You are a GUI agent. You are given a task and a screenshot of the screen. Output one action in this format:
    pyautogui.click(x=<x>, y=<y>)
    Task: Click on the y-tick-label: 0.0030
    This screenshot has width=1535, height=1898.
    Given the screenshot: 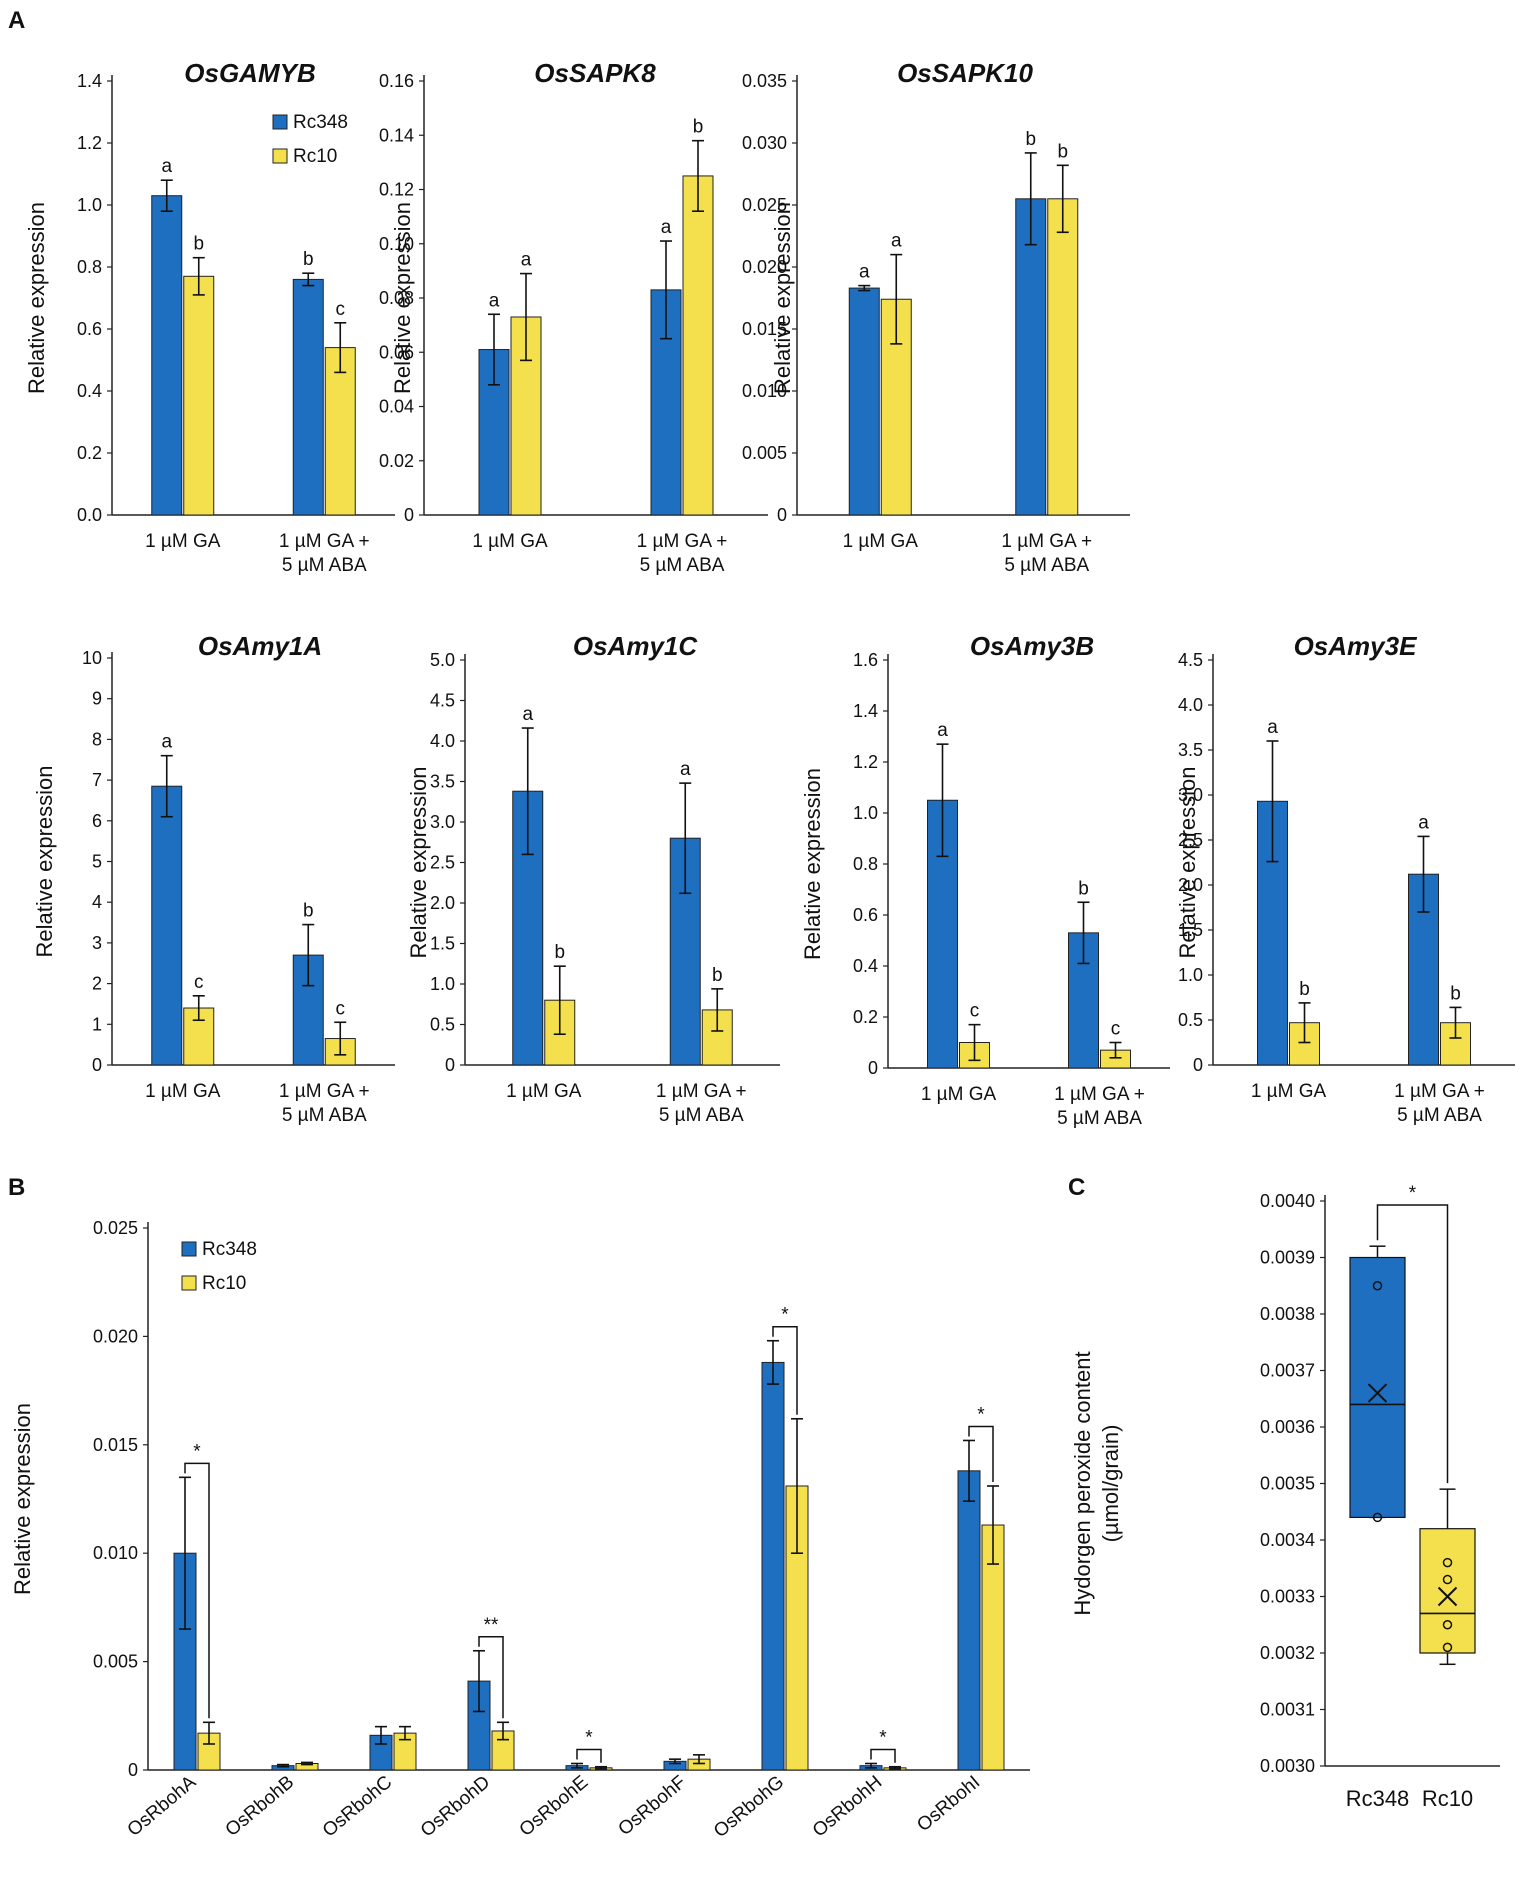 What is the action you would take?
    pyautogui.click(x=1287, y=1766)
    